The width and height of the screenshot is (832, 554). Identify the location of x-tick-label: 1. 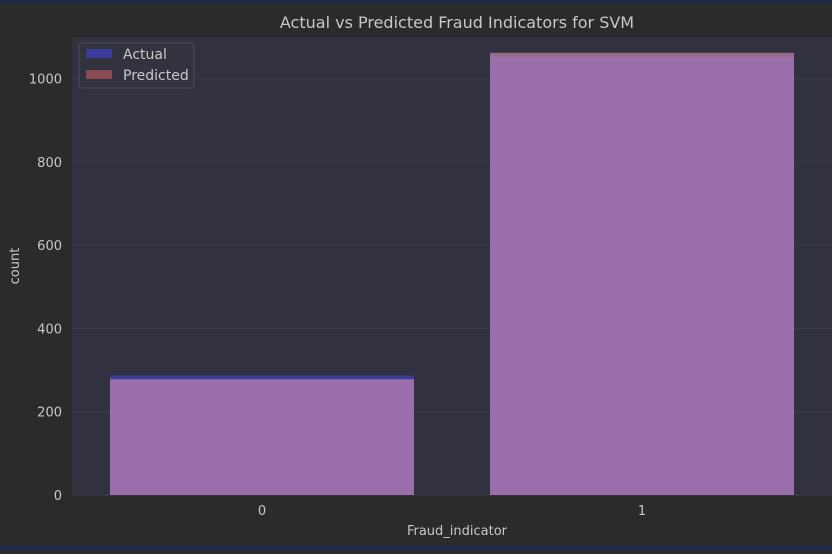
(642, 511).